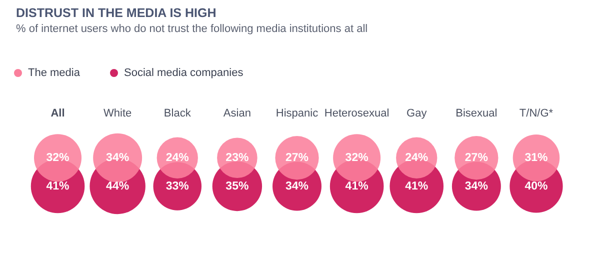 The height and width of the screenshot is (260, 594). I want to click on data-label: 33%, so click(177, 186).